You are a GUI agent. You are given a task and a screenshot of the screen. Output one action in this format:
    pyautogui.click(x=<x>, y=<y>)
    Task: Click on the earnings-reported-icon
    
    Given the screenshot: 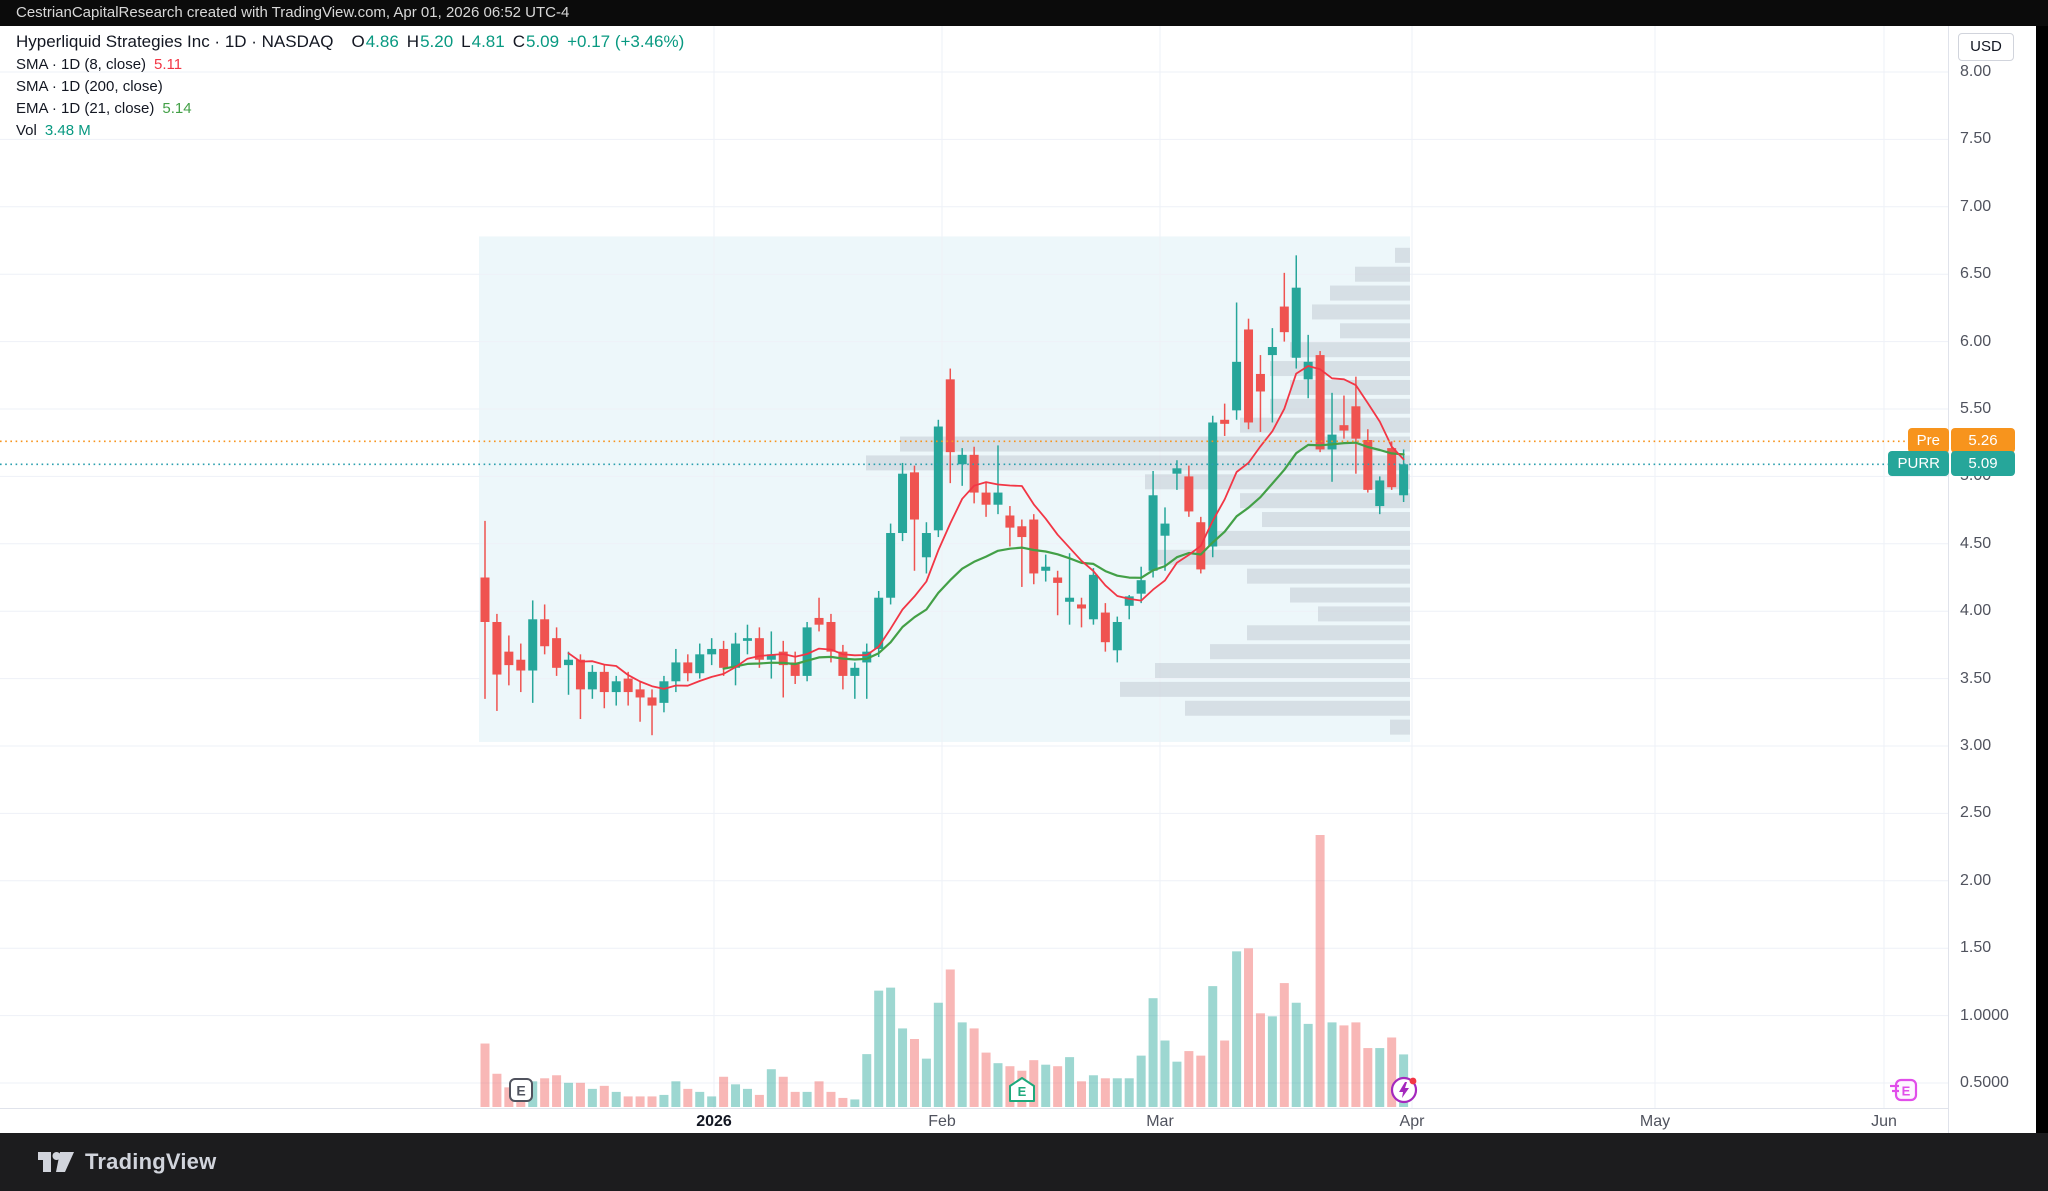 What is the action you would take?
    pyautogui.click(x=521, y=1090)
    